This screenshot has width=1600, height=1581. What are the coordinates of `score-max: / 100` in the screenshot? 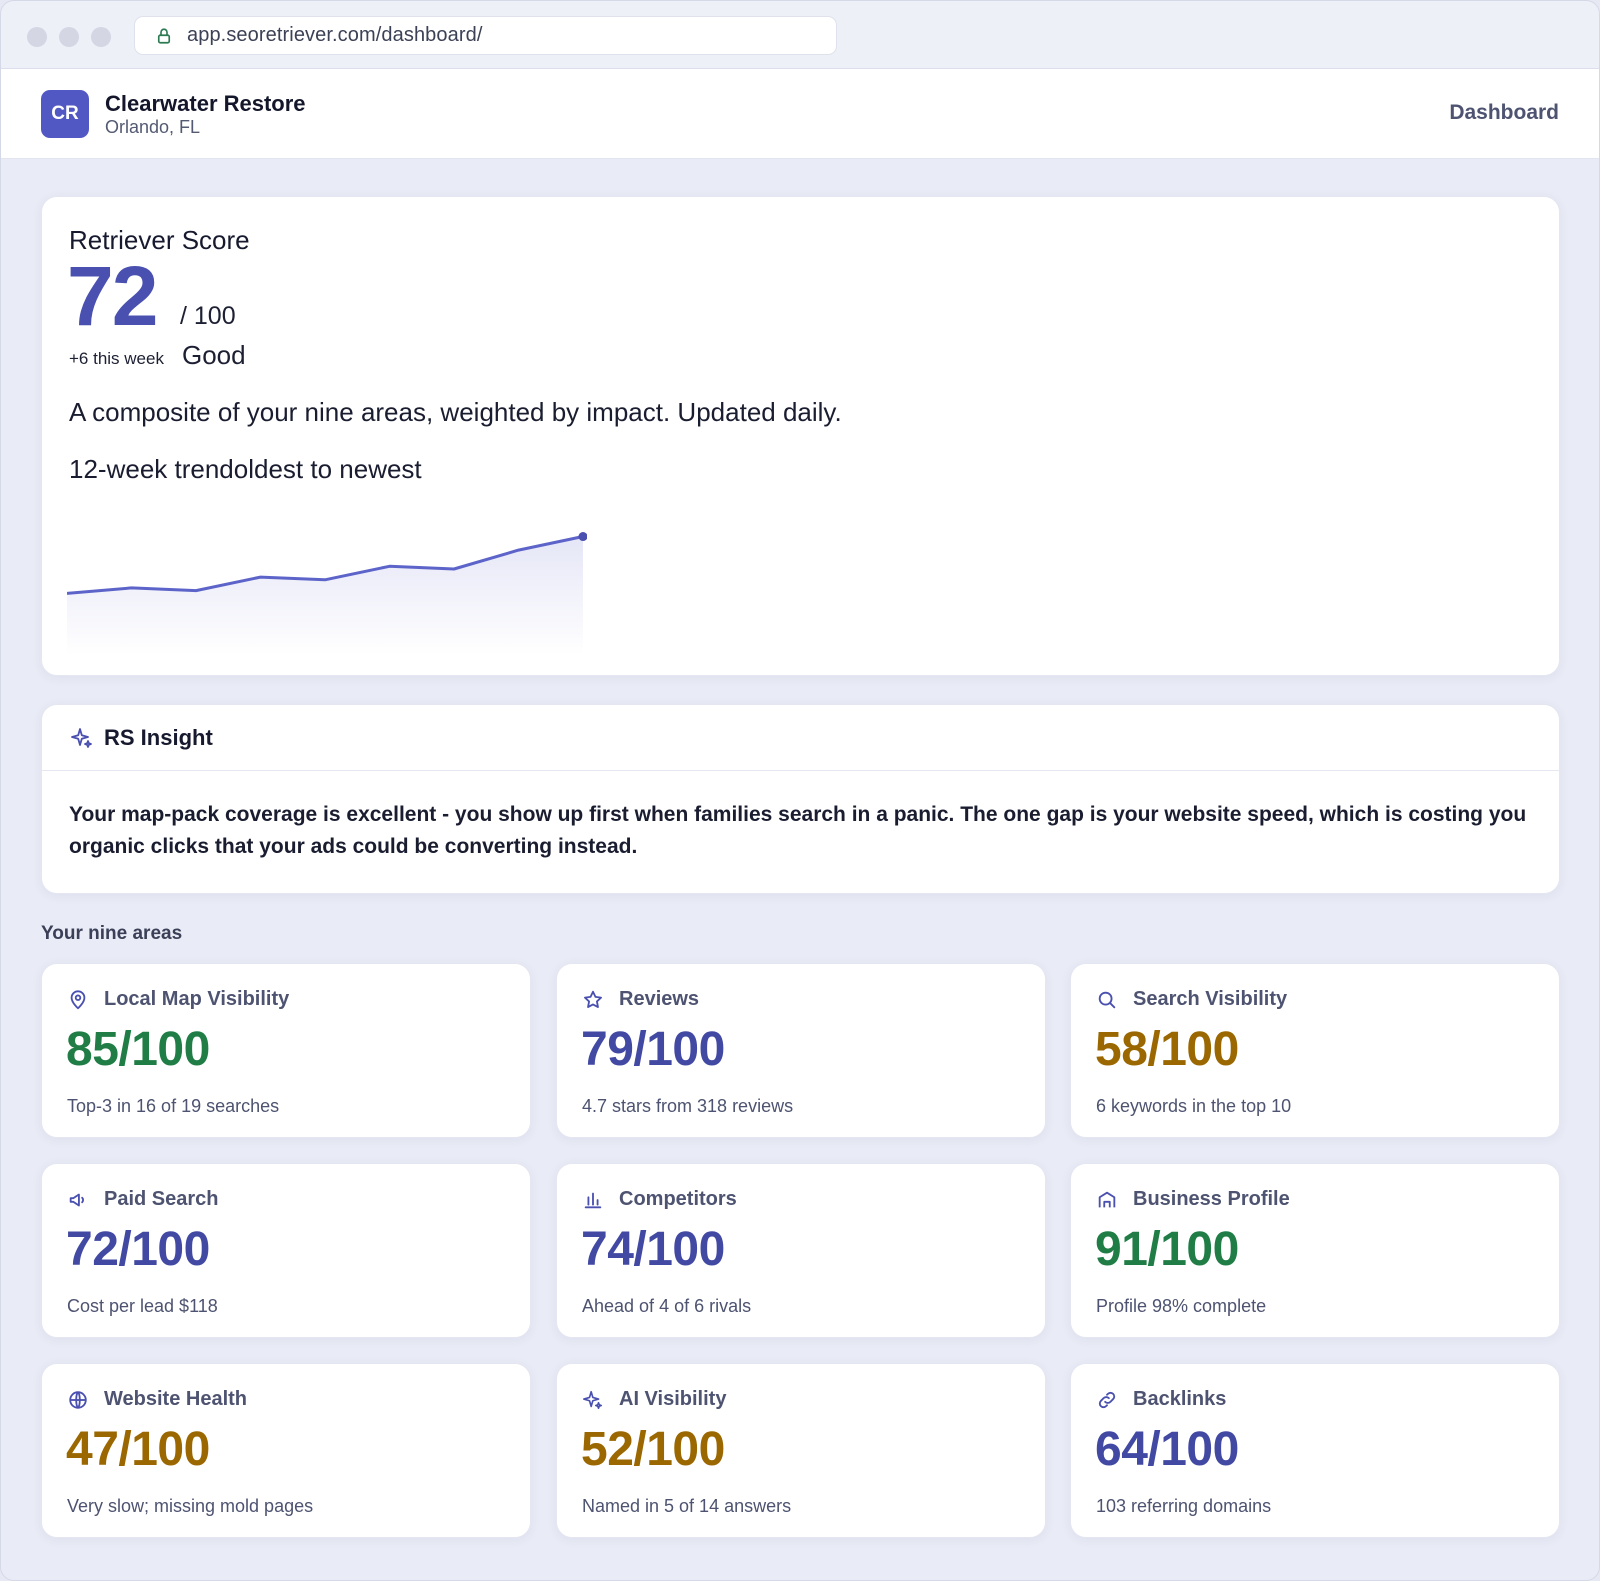 It's located at (208, 316).